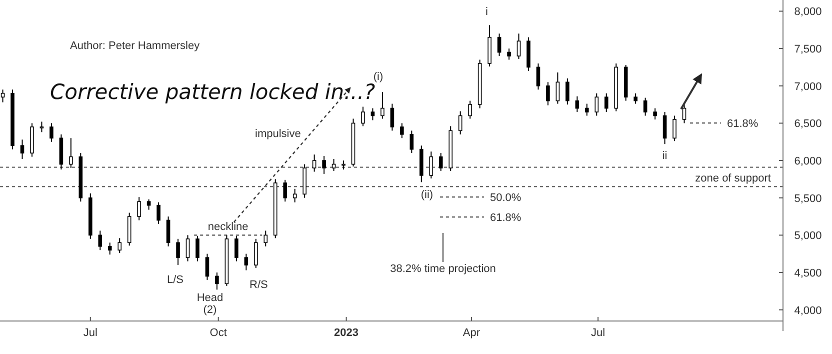  What do you see at coordinates (808, 50) in the screenshot?
I see `y-tick-label: 7,500` at bounding box center [808, 50].